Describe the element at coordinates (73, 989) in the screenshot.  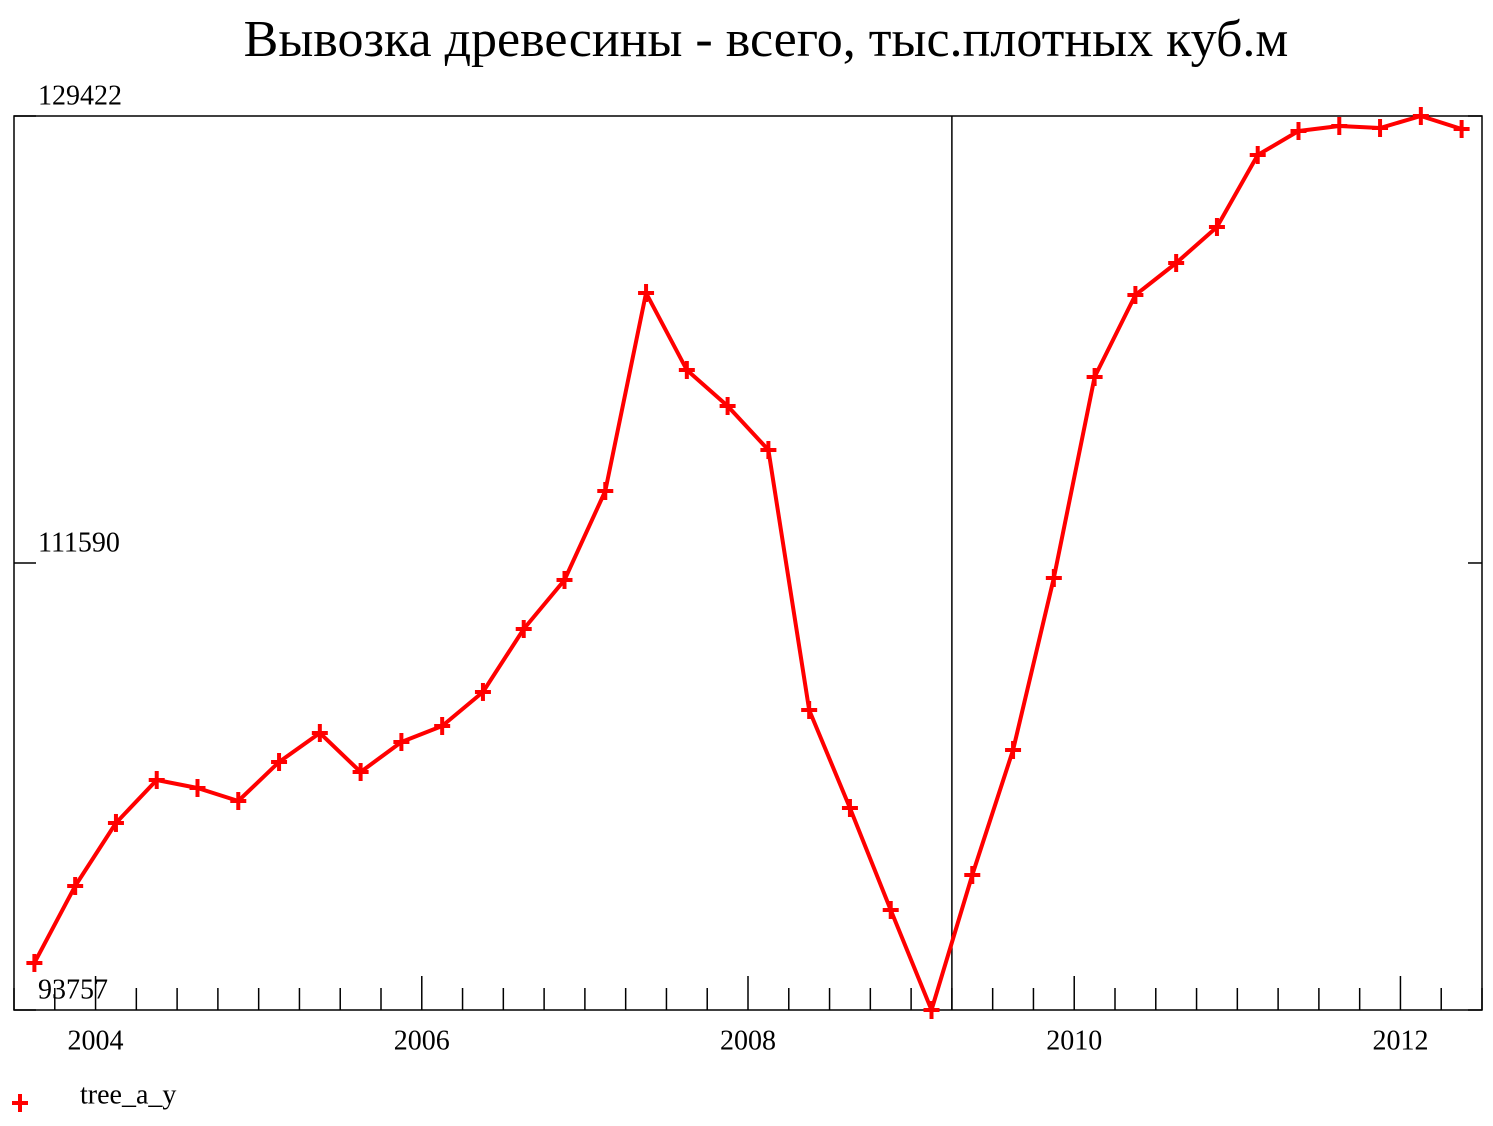
I see `y-tick-label: 93757` at that location.